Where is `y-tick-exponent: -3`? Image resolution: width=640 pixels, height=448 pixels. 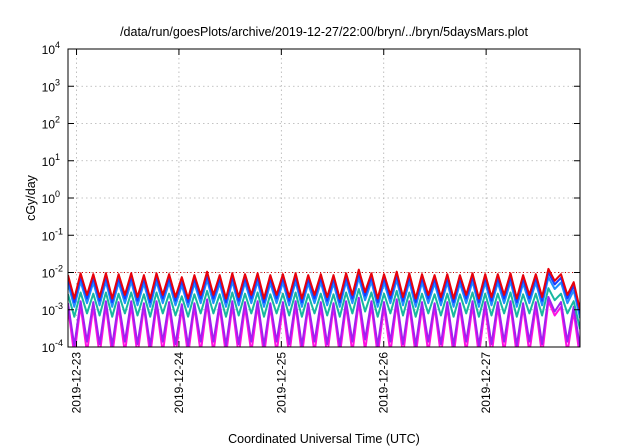
y-tick-exponent: -3 is located at coordinates (59, 306).